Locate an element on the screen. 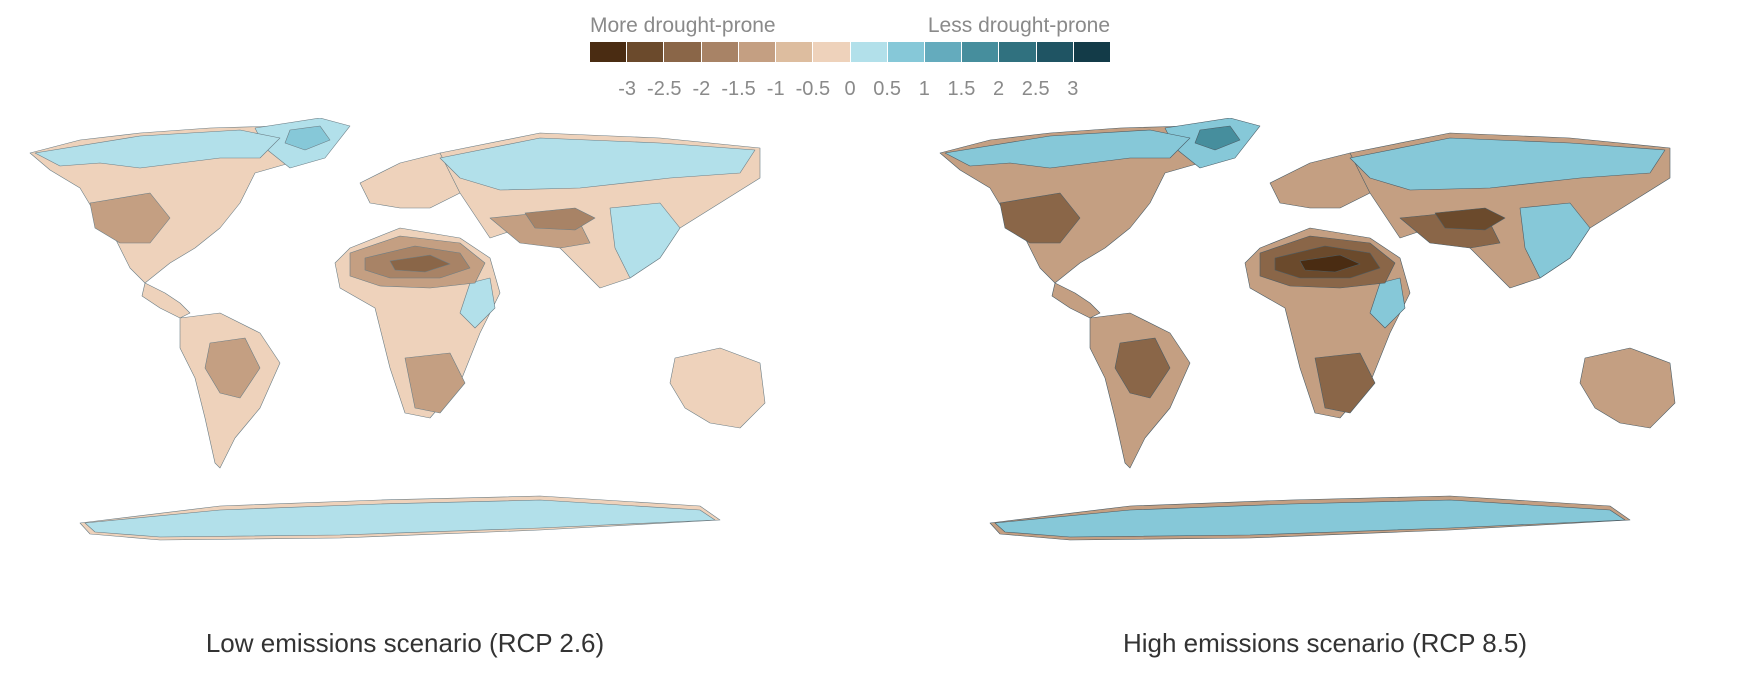 The height and width of the screenshot is (676, 1750). legend-tick-labels: -3 -2.5 -2 -1.5 -1 -0.5 0 0.5 1 1.5 2 2.5 3 is located at coordinates (850, 91).